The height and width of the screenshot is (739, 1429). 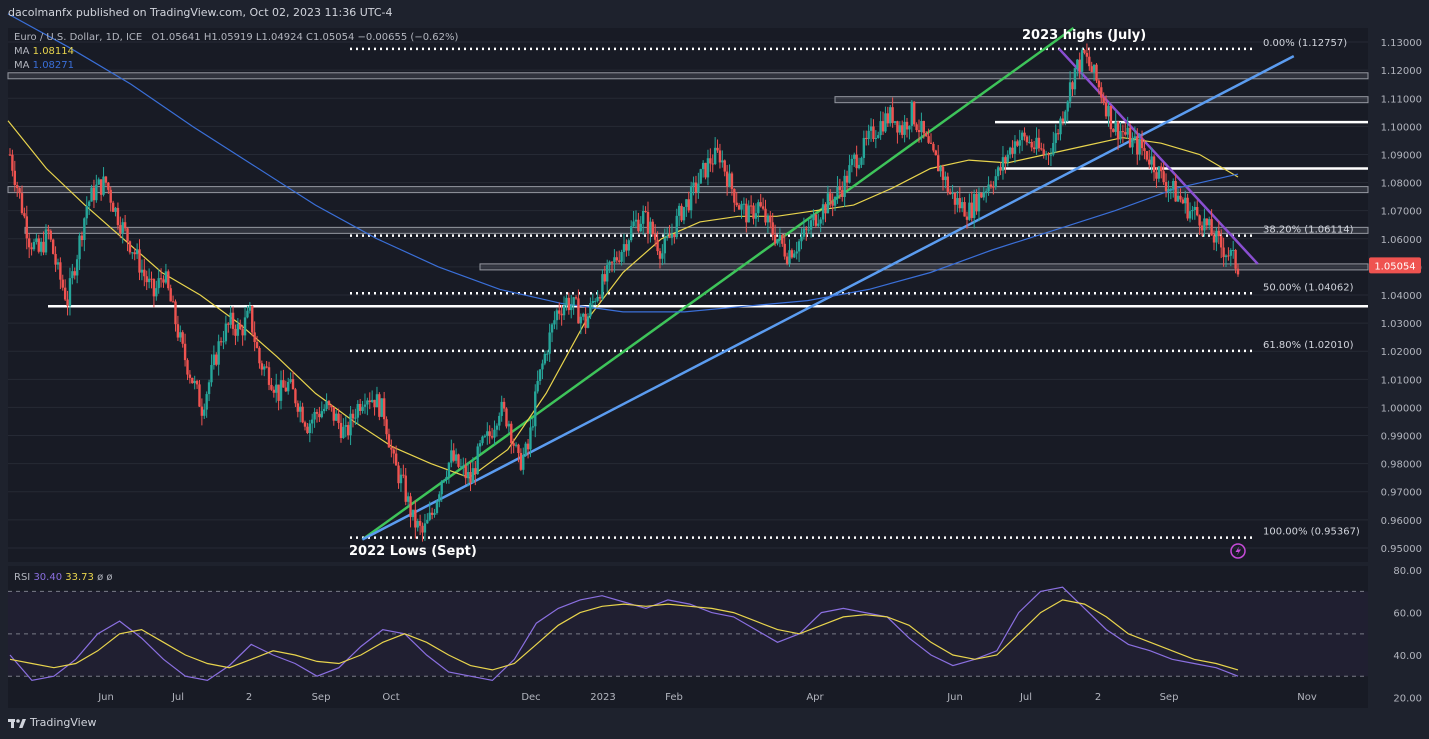 I want to click on rsi-tick-label: 60.00, so click(x=1407, y=614).